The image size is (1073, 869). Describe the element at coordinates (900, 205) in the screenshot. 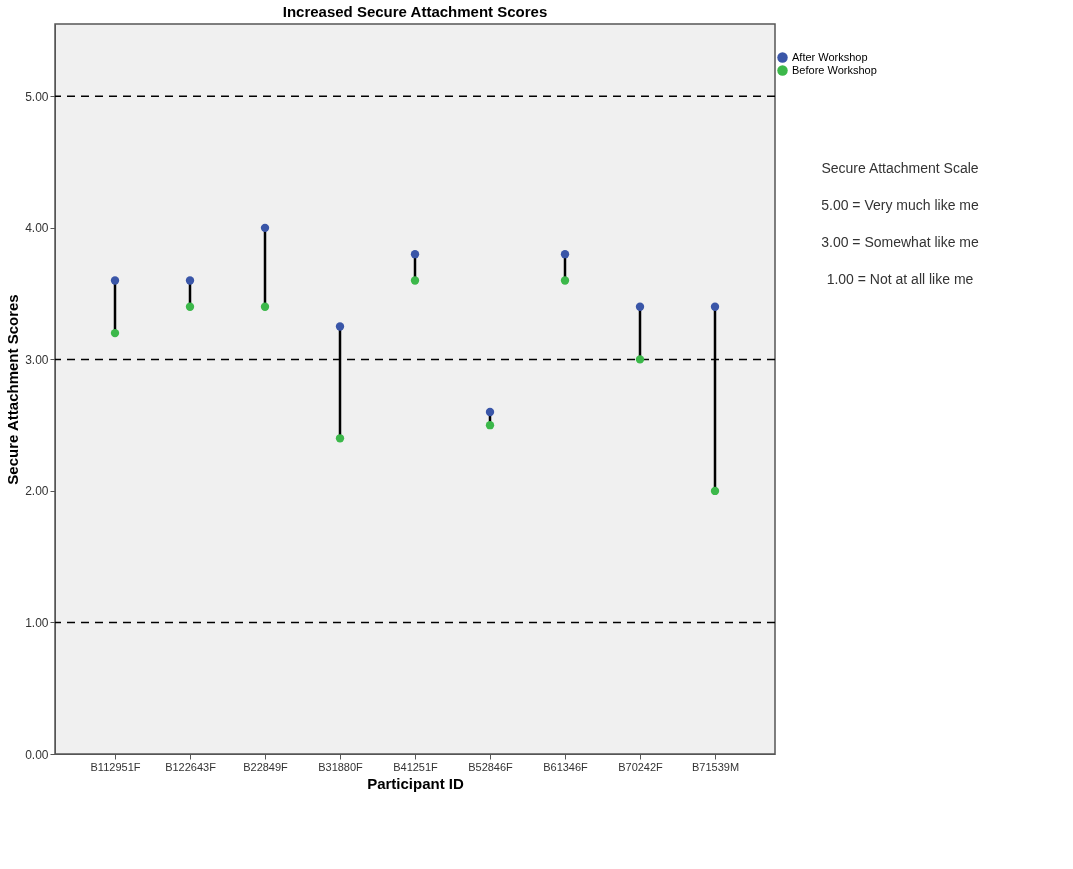

I see `text: 5.00 = Very much like me` at that location.